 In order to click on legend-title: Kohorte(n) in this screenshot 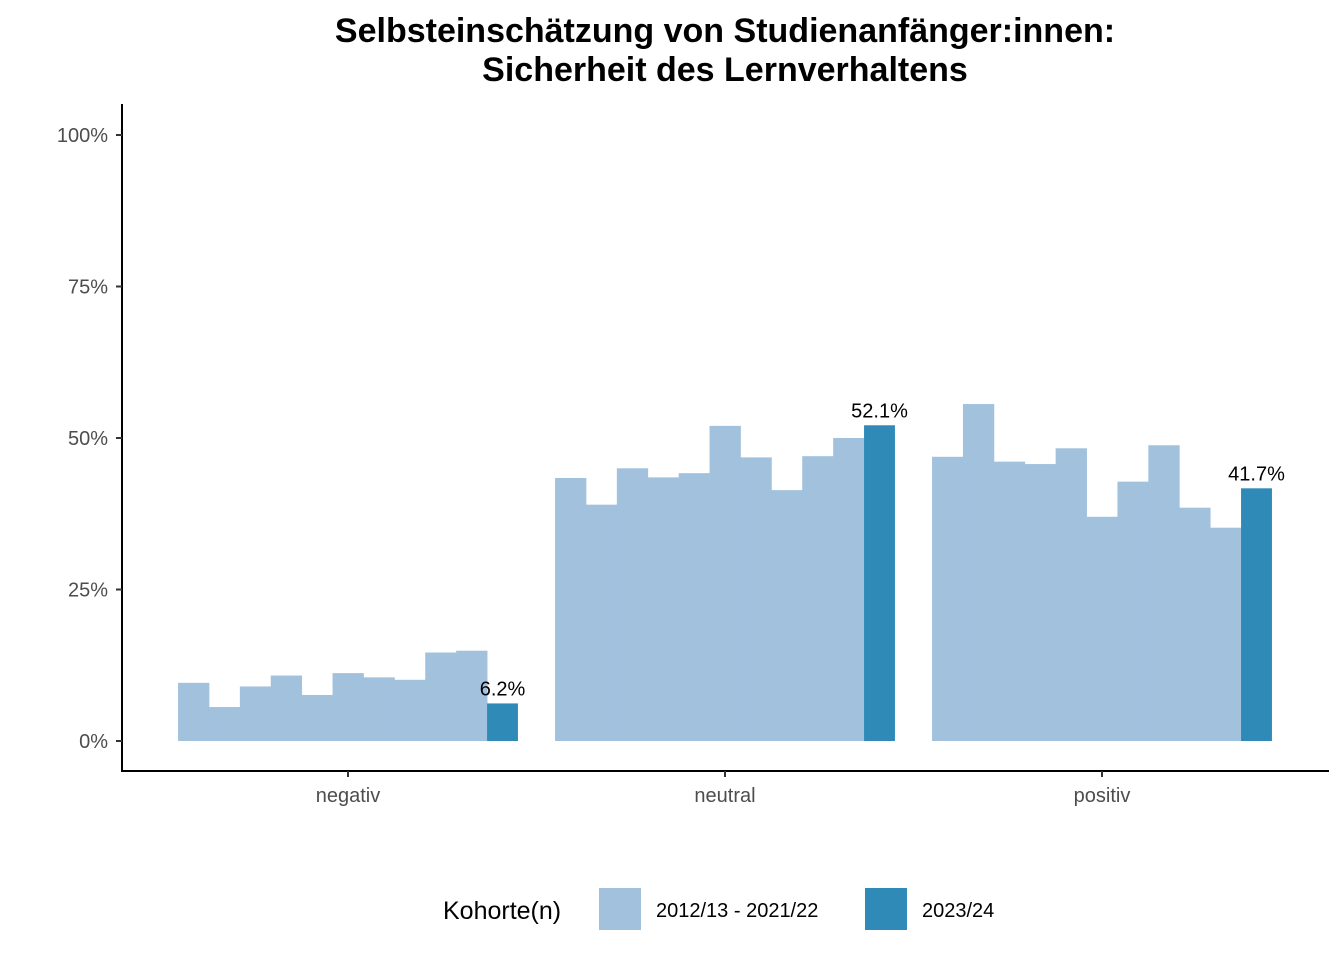, I will do `click(502, 911)`.